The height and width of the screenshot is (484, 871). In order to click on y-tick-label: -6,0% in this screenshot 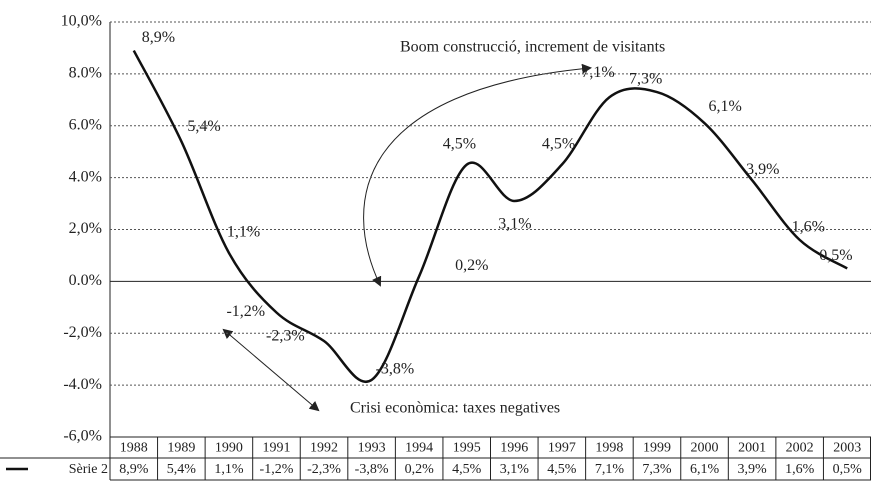, I will do `click(82, 436)`.